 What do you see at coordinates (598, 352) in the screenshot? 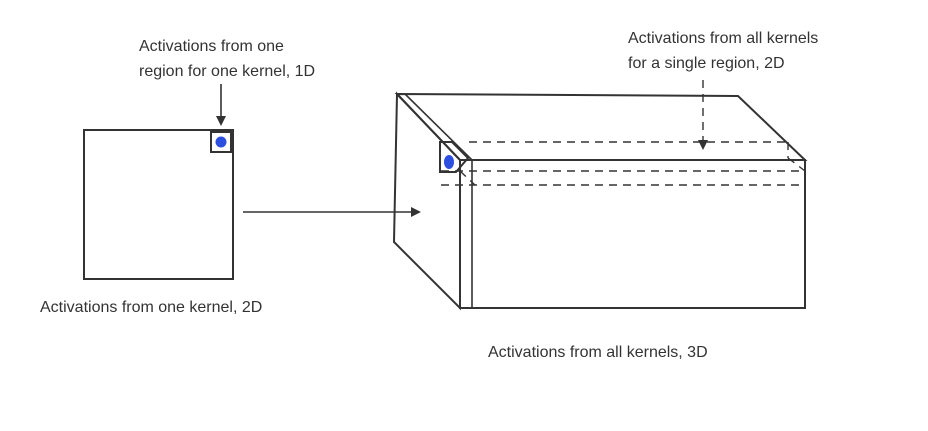
I see `label-all-kernels: Activations from all kernels, 3D` at bounding box center [598, 352].